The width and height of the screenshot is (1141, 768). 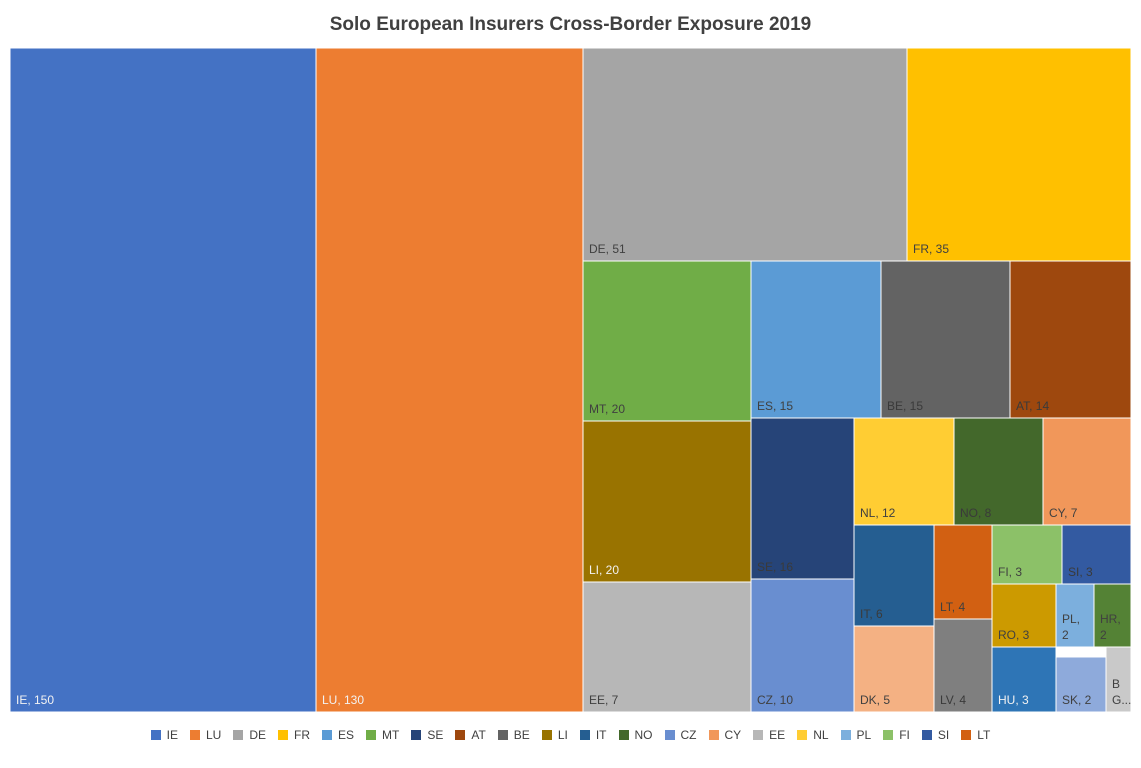 I want to click on legend-label-si: SI, so click(x=943, y=735).